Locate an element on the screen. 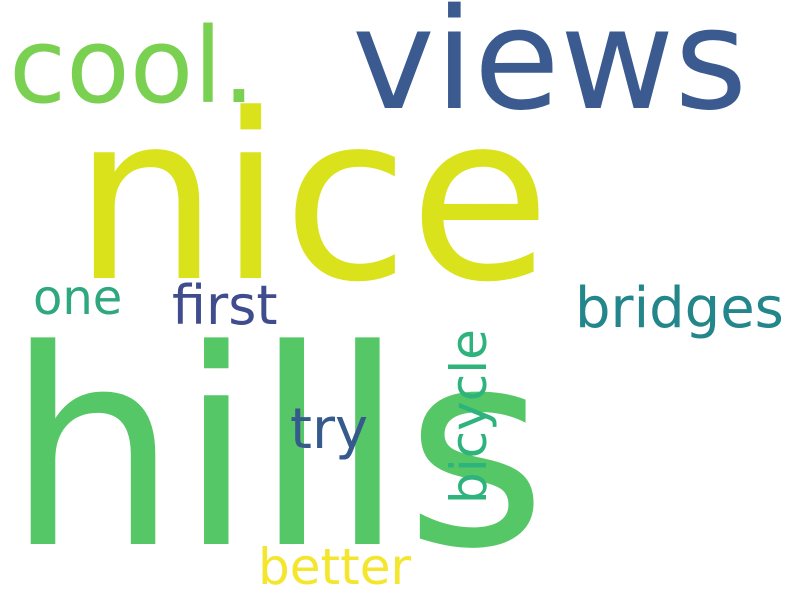 The width and height of the screenshot is (800, 600). word-bridges: bridges is located at coordinates (679, 308).